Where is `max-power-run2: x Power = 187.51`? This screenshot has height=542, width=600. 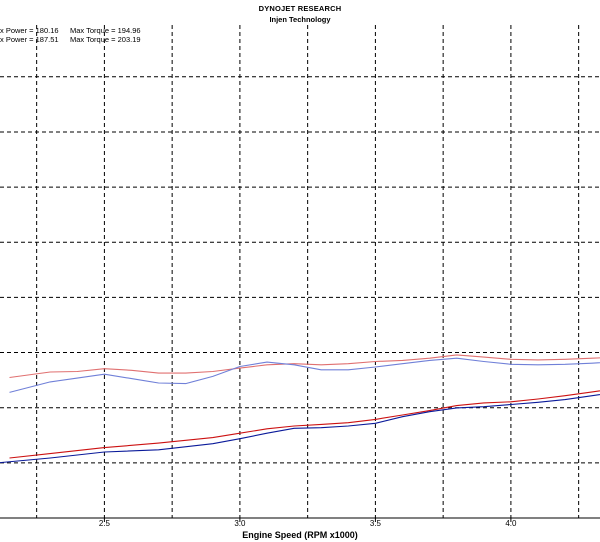
max-power-run2: x Power = 187.51 is located at coordinates (29, 39).